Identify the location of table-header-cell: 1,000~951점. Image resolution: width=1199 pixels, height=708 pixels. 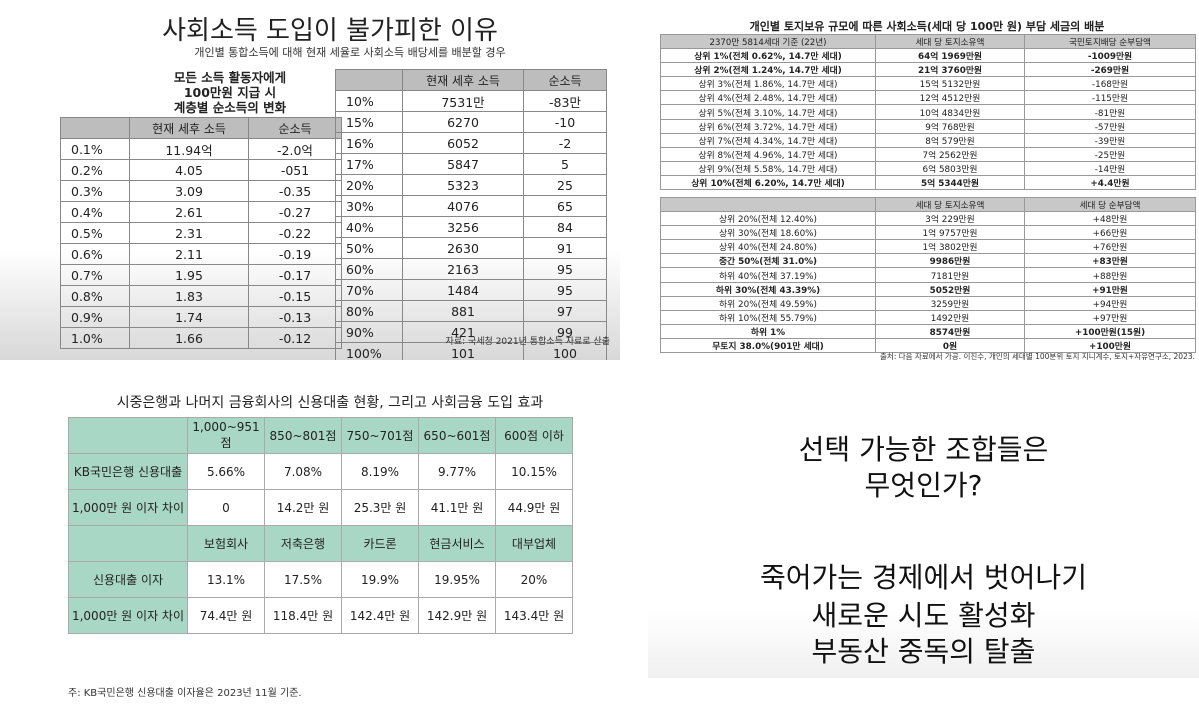
(226, 435).